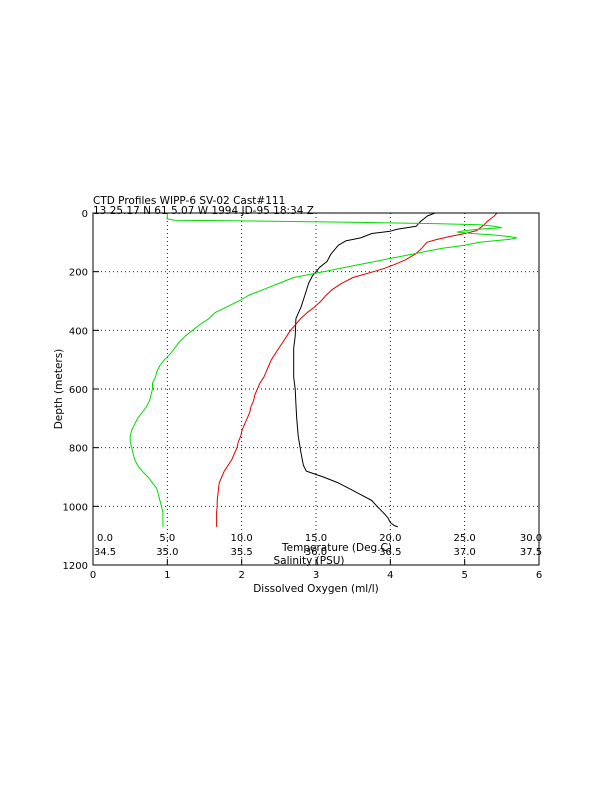 This screenshot has width=612, height=792. I want to click on salinity-tick-label: 36.5, so click(390, 552).